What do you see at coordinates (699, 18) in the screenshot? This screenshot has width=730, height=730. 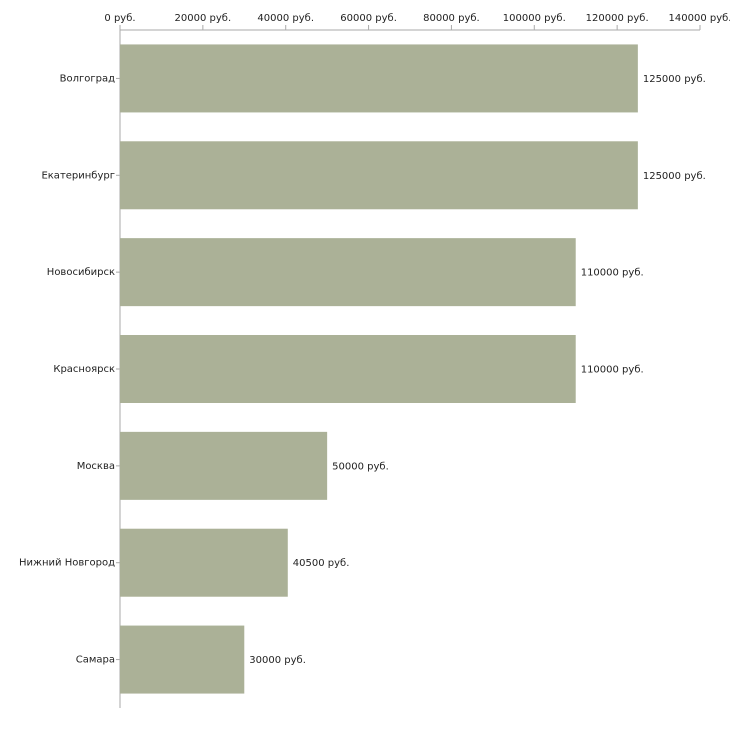 I see `value-tick-label: 140000 руб.` at bounding box center [699, 18].